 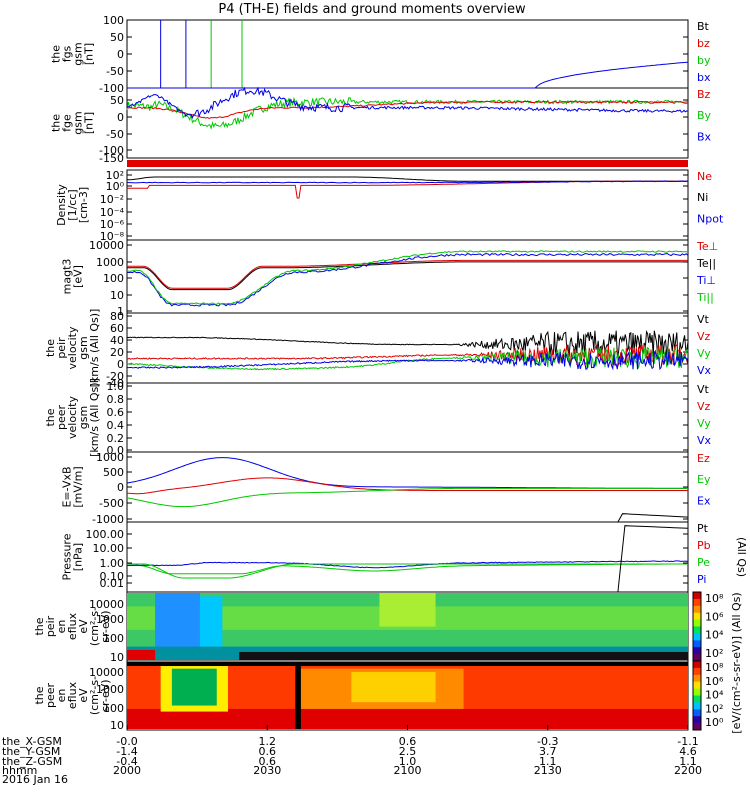 What do you see at coordinates (407, 110) in the screenshot?
I see `series-bz` at bounding box center [407, 110].